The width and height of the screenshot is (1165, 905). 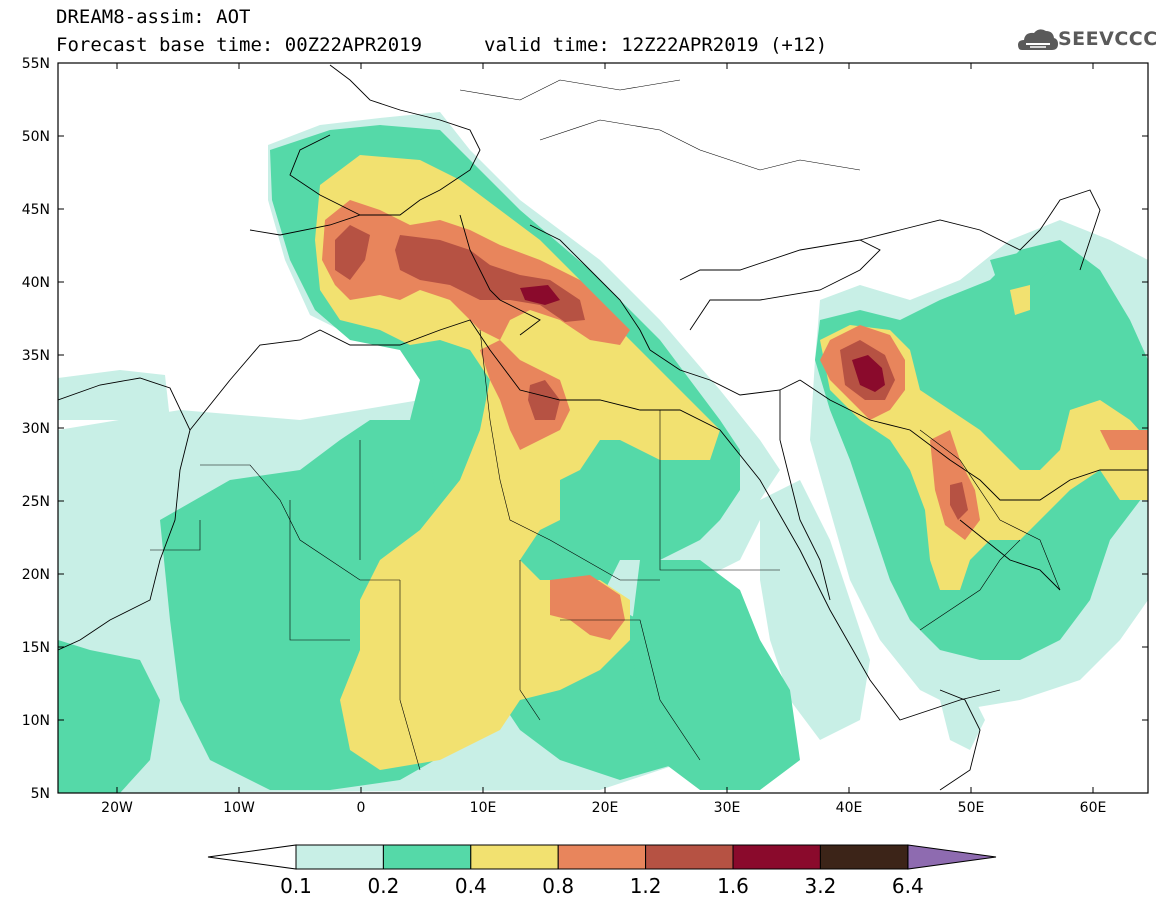 What do you see at coordinates (646, 886) in the screenshot?
I see `colorbar-tick-label: 1.2` at bounding box center [646, 886].